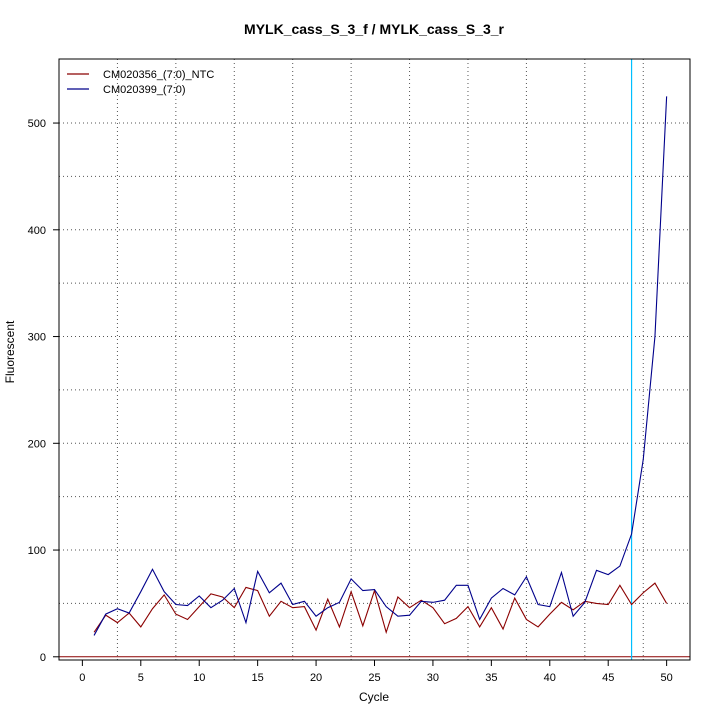  I want to click on x-tick-label: 0, so click(82, 678).